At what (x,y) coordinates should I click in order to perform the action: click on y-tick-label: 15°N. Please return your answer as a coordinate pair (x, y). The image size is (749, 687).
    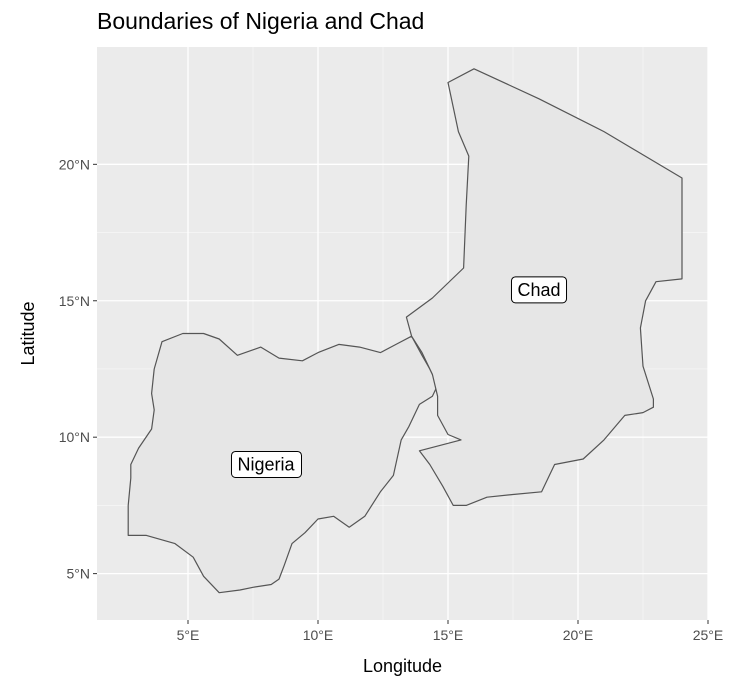
    Looking at the image, I should click on (74, 301).